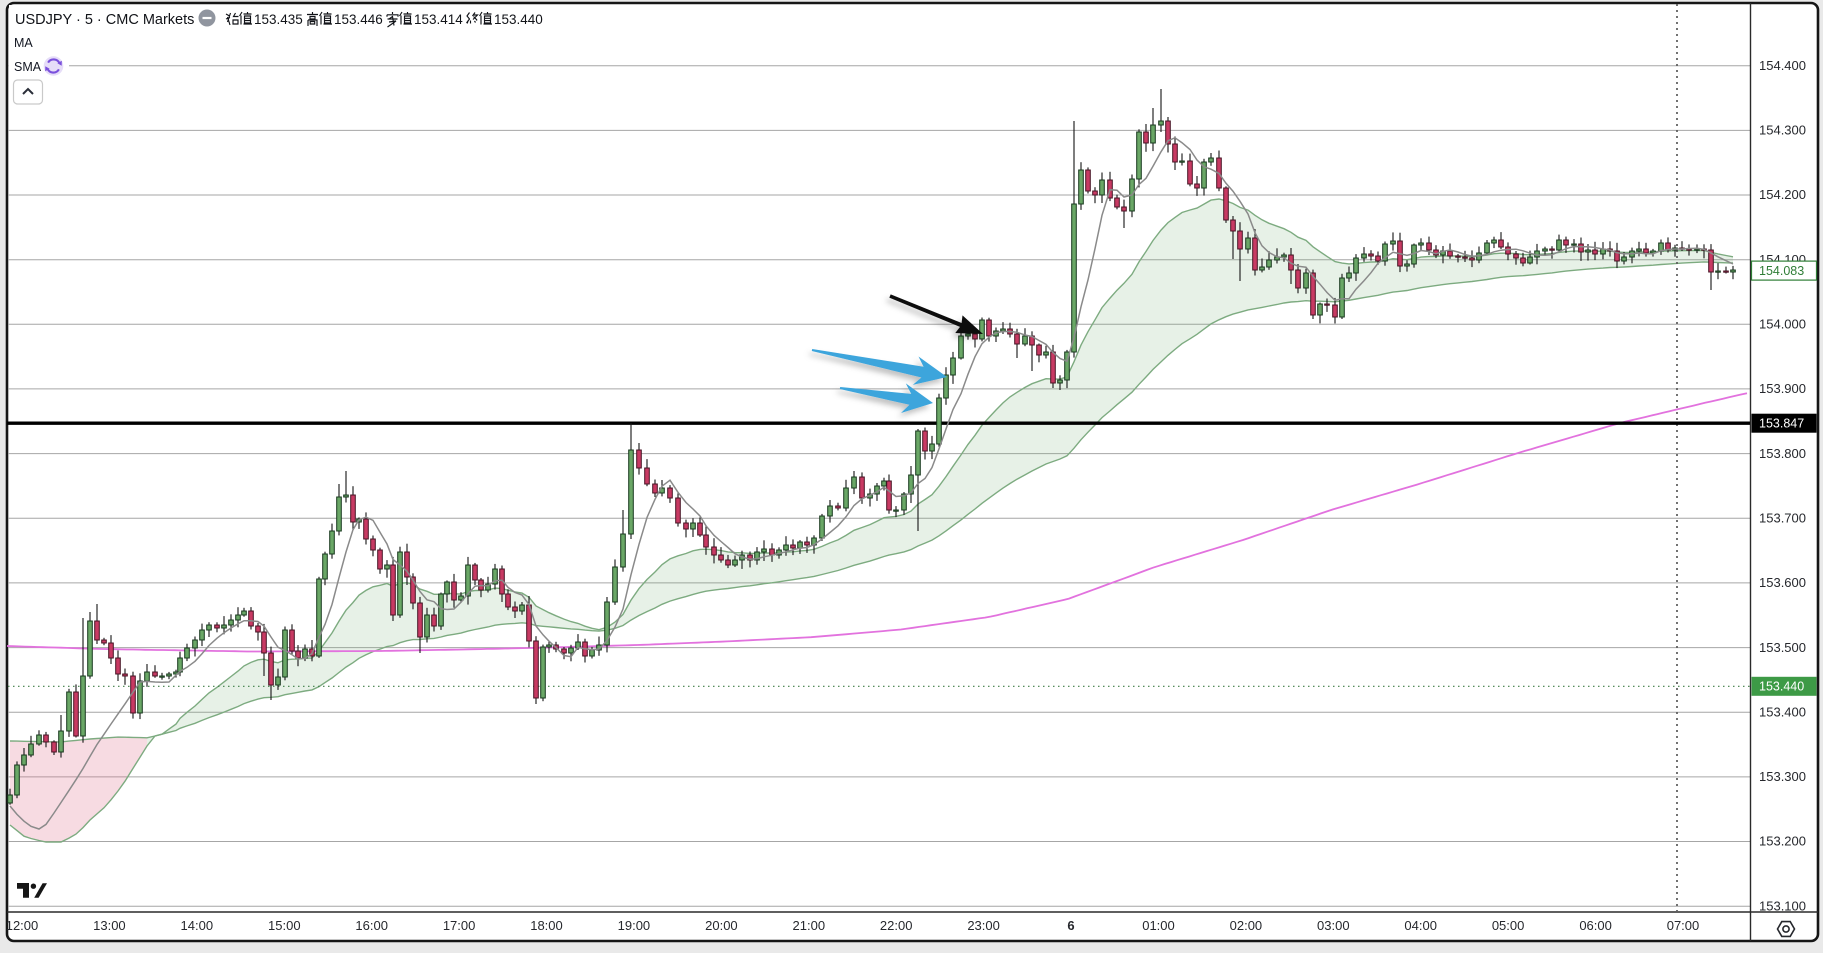 The width and height of the screenshot is (1823, 953). I want to click on svg-text: 04:00, so click(1420, 925).